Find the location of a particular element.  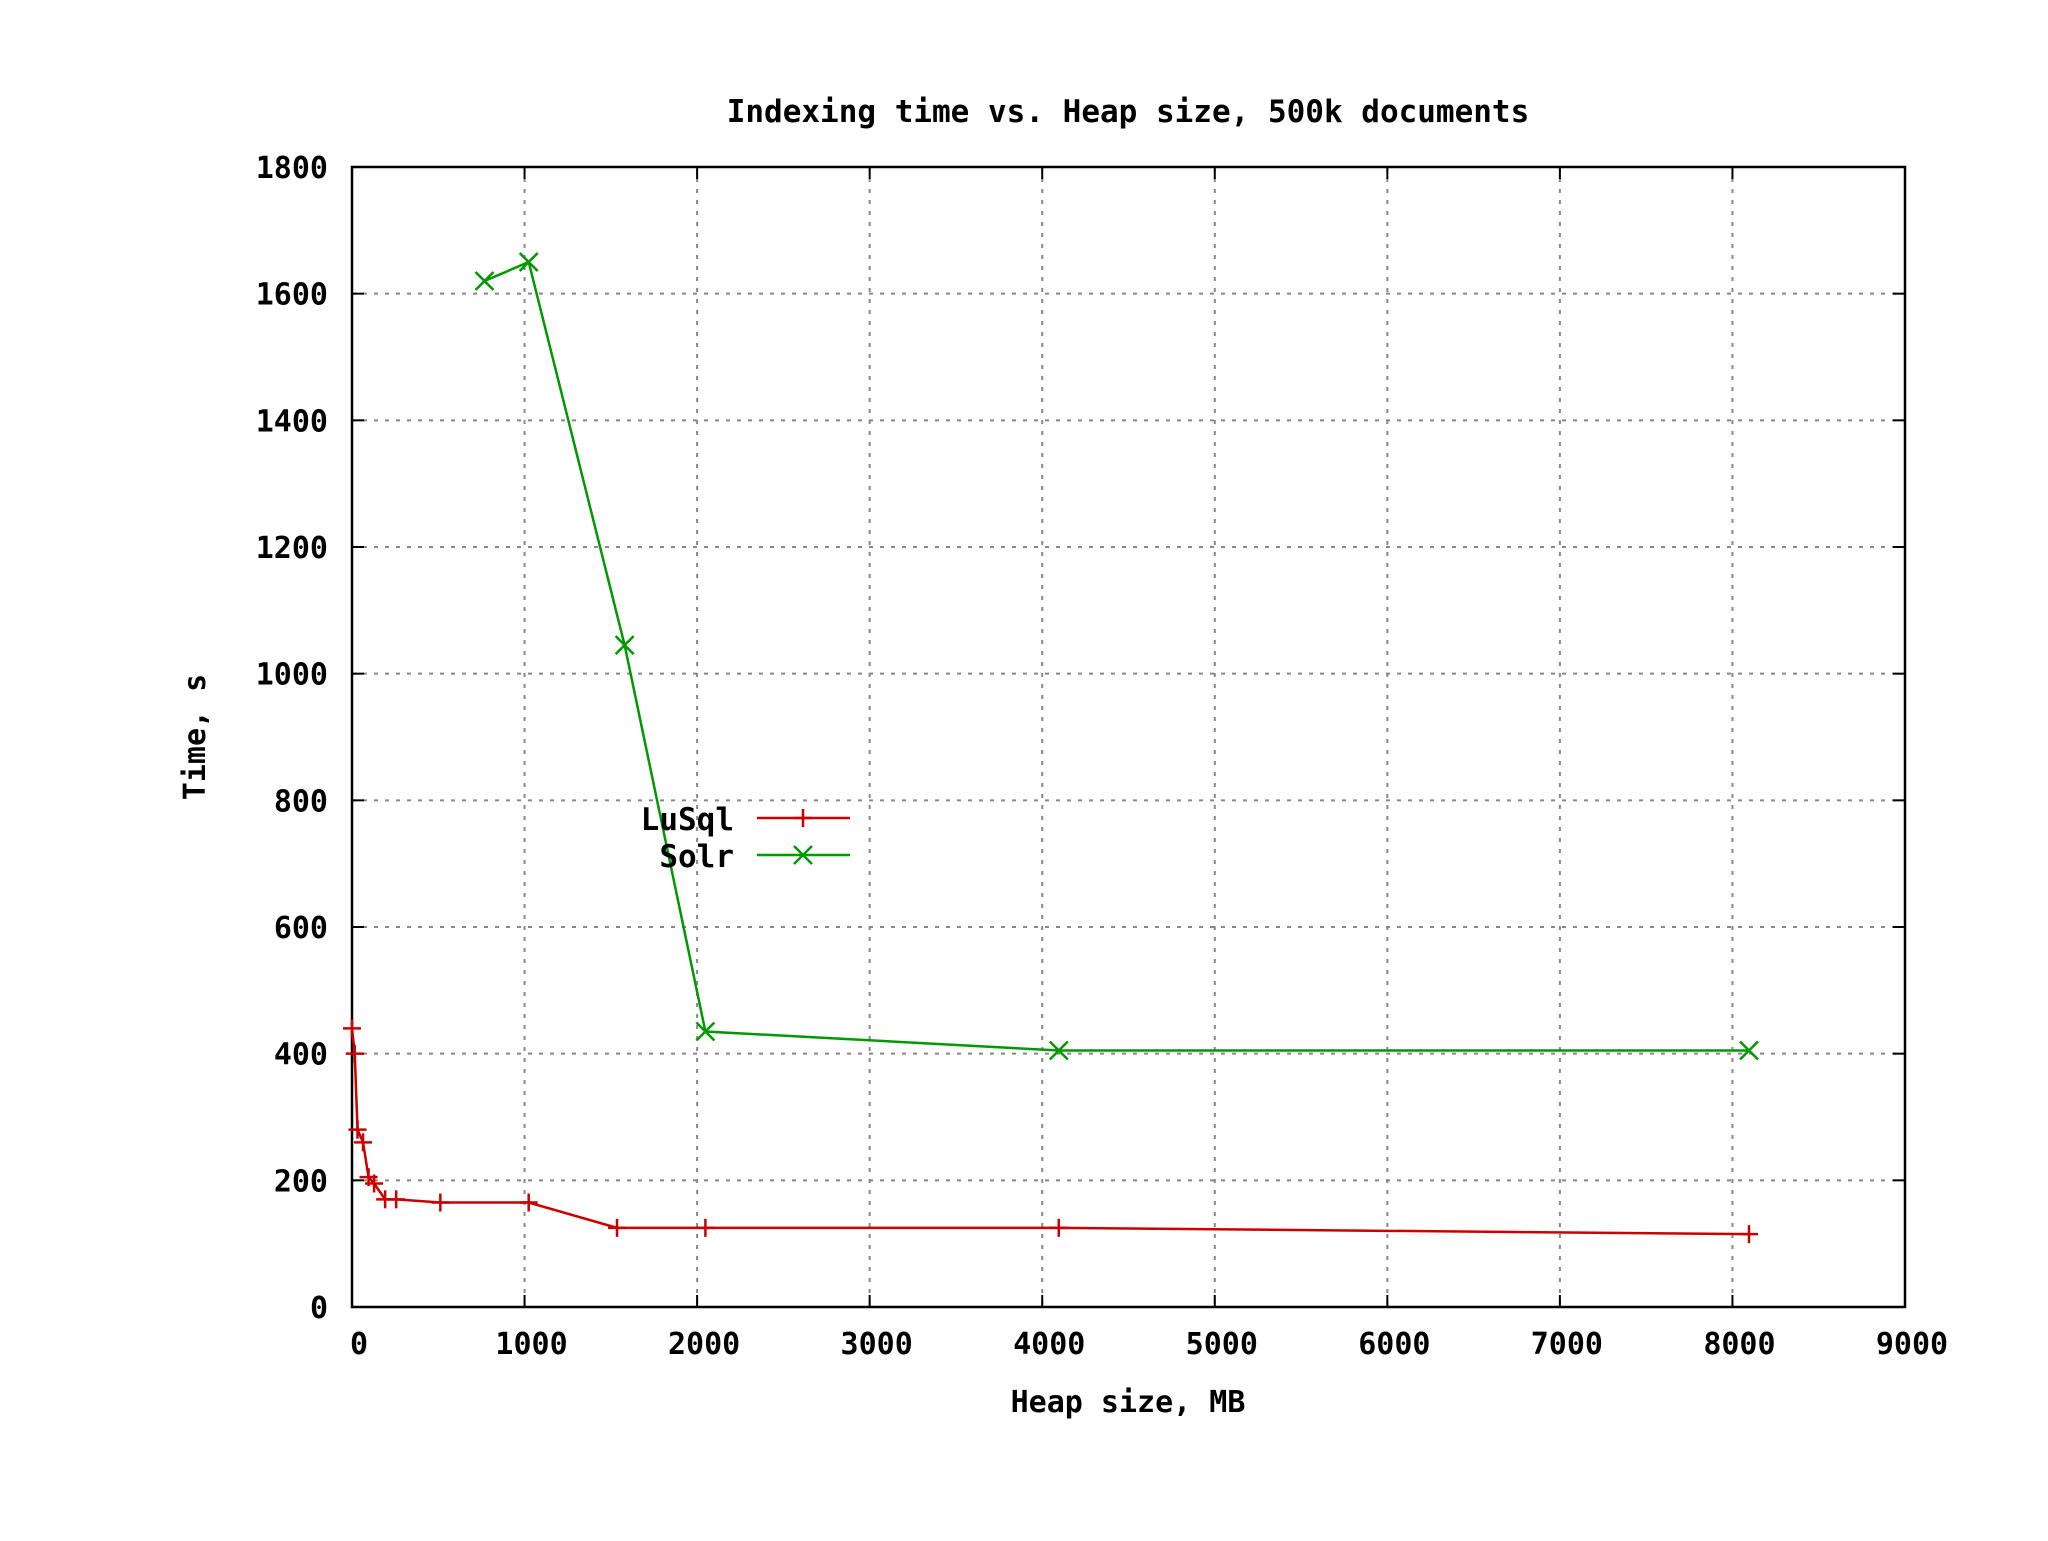

y-tick-label: 200 is located at coordinates (301, 1181).